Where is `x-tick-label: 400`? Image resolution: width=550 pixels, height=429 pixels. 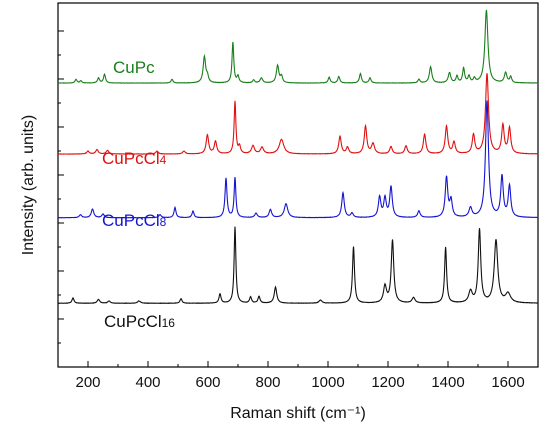
x-tick-label: 400 is located at coordinates (147, 382).